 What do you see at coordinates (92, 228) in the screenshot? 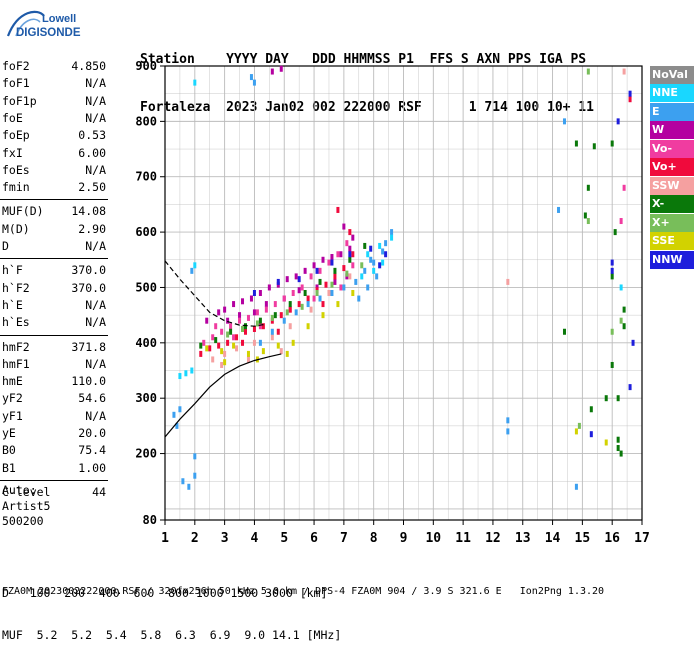
I see `param-value: 2.90` at bounding box center [92, 228].